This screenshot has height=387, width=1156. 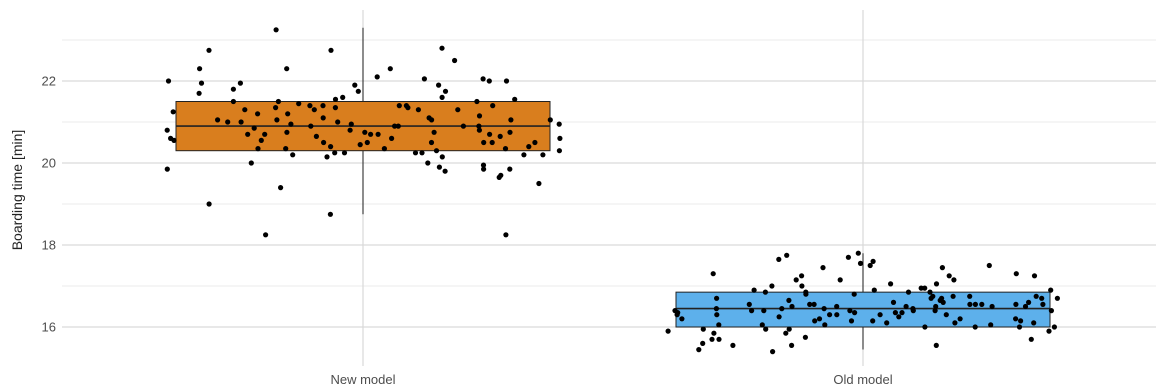 What do you see at coordinates (49, 327) in the screenshot?
I see `y-tick-label: 16` at bounding box center [49, 327].